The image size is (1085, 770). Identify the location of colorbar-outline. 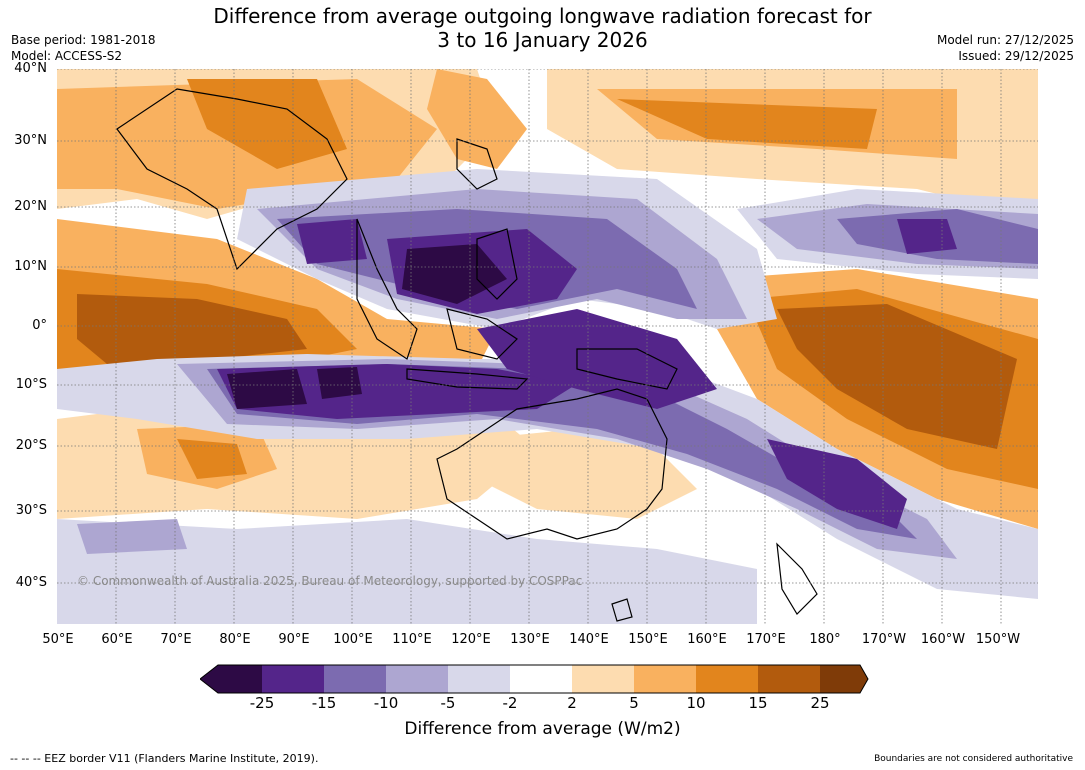
(534, 679).